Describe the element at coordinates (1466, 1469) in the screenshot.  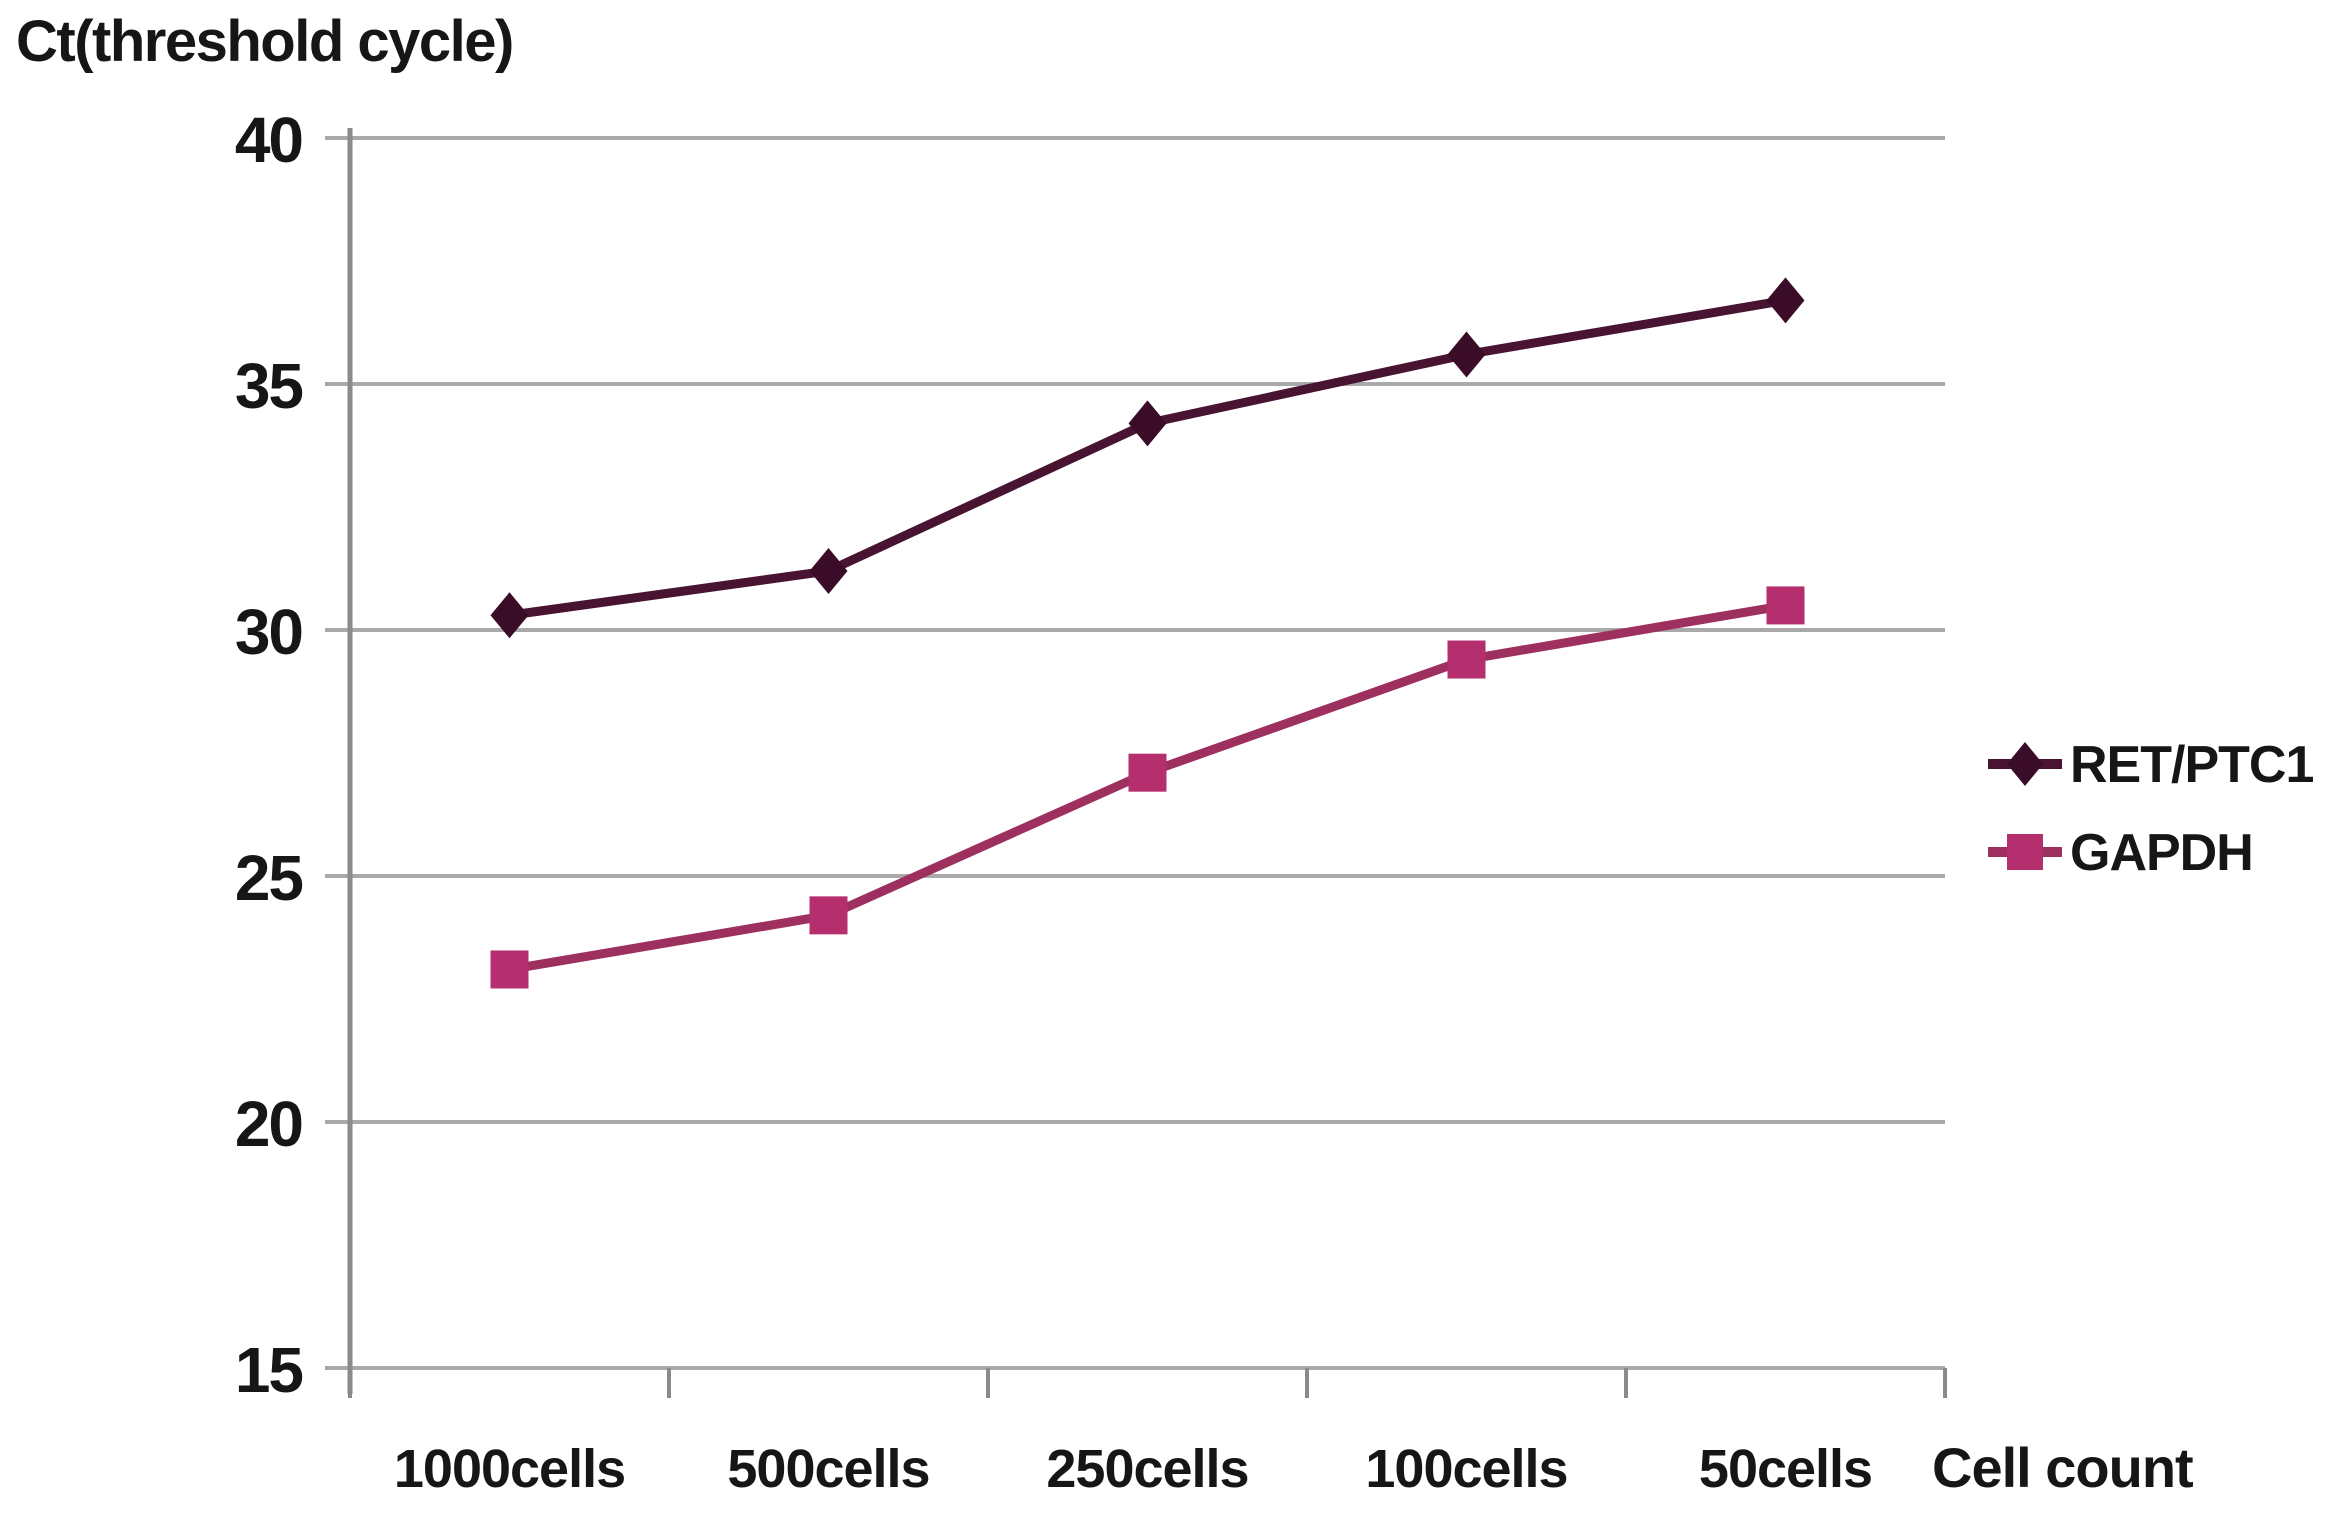
I see `x-tick-label: 100cells` at that location.